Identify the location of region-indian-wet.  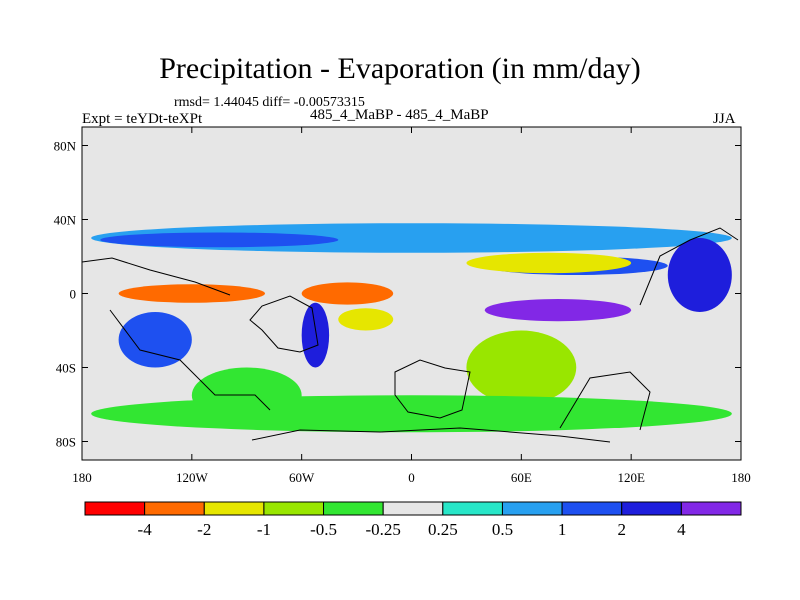
(558, 310).